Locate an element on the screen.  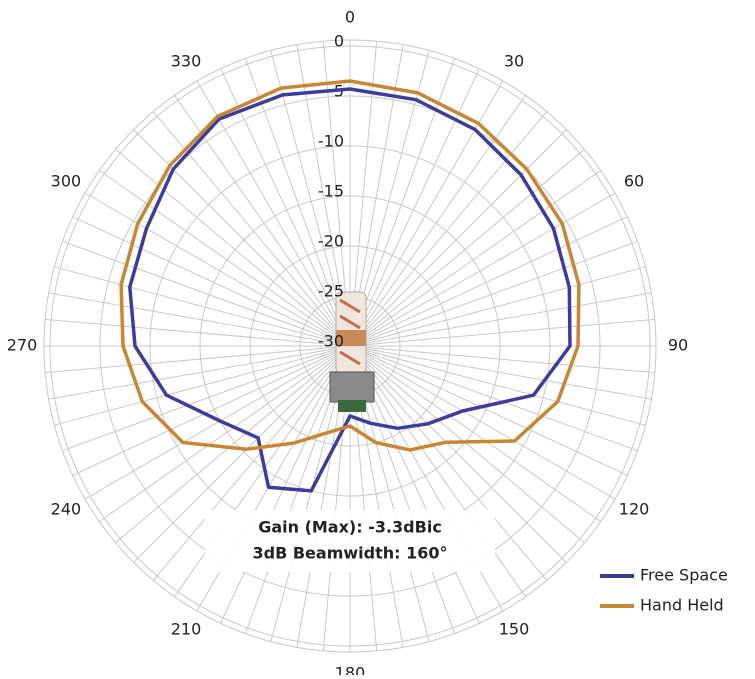
angle-tick-label: 210 is located at coordinates (186, 629).